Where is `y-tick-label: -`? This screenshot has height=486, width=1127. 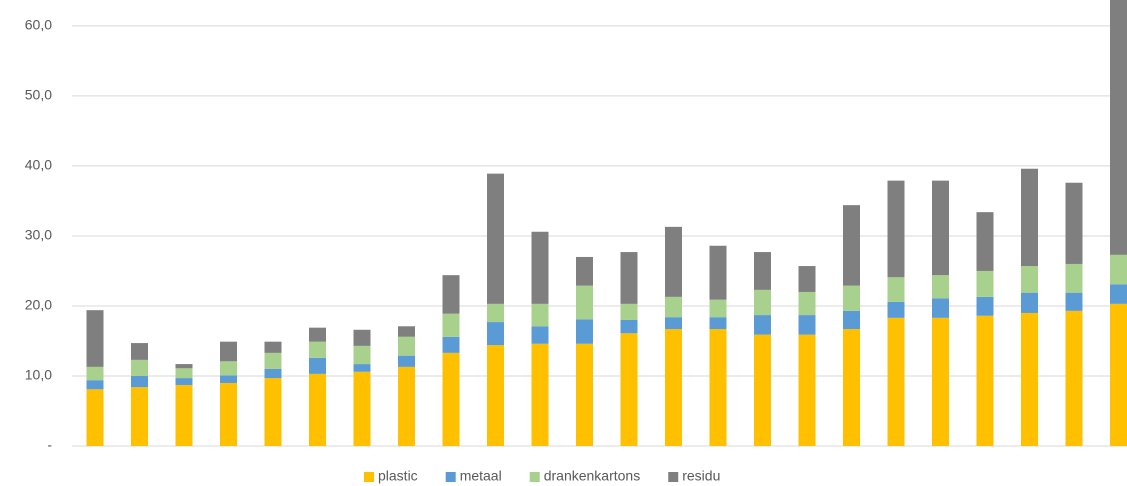 y-tick-label: - is located at coordinates (49, 445).